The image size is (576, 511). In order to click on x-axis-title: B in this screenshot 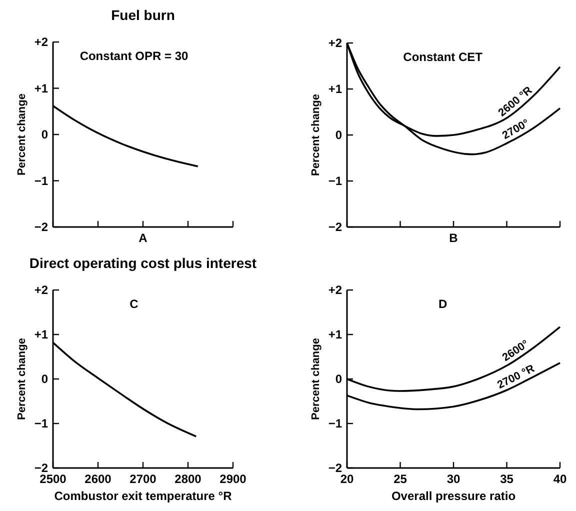, I will do `click(453, 238)`.